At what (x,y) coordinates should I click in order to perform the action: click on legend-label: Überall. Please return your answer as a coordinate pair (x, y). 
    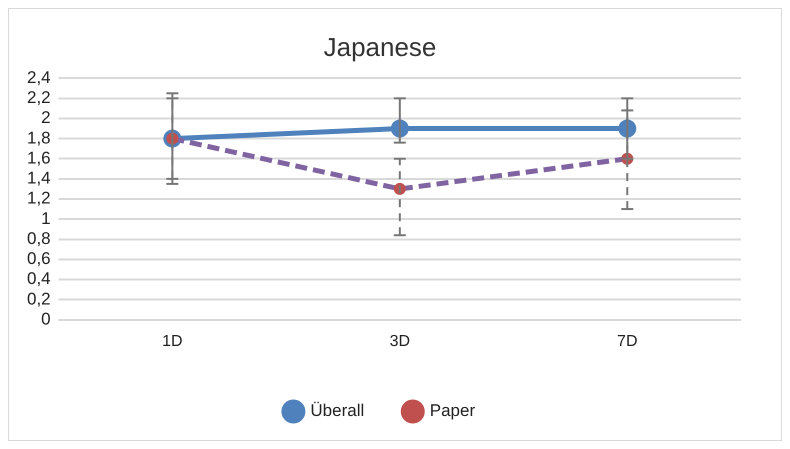
    Looking at the image, I should click on (337, 410).